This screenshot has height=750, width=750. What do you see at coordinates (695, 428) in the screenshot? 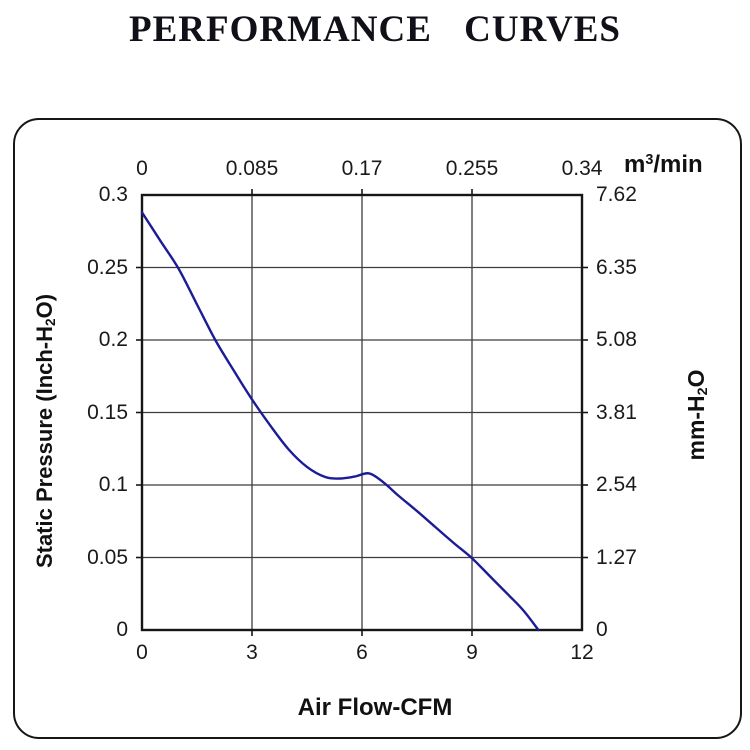
I see `right-axis-title-pre: mm-H` at bounding box center [695, 428].